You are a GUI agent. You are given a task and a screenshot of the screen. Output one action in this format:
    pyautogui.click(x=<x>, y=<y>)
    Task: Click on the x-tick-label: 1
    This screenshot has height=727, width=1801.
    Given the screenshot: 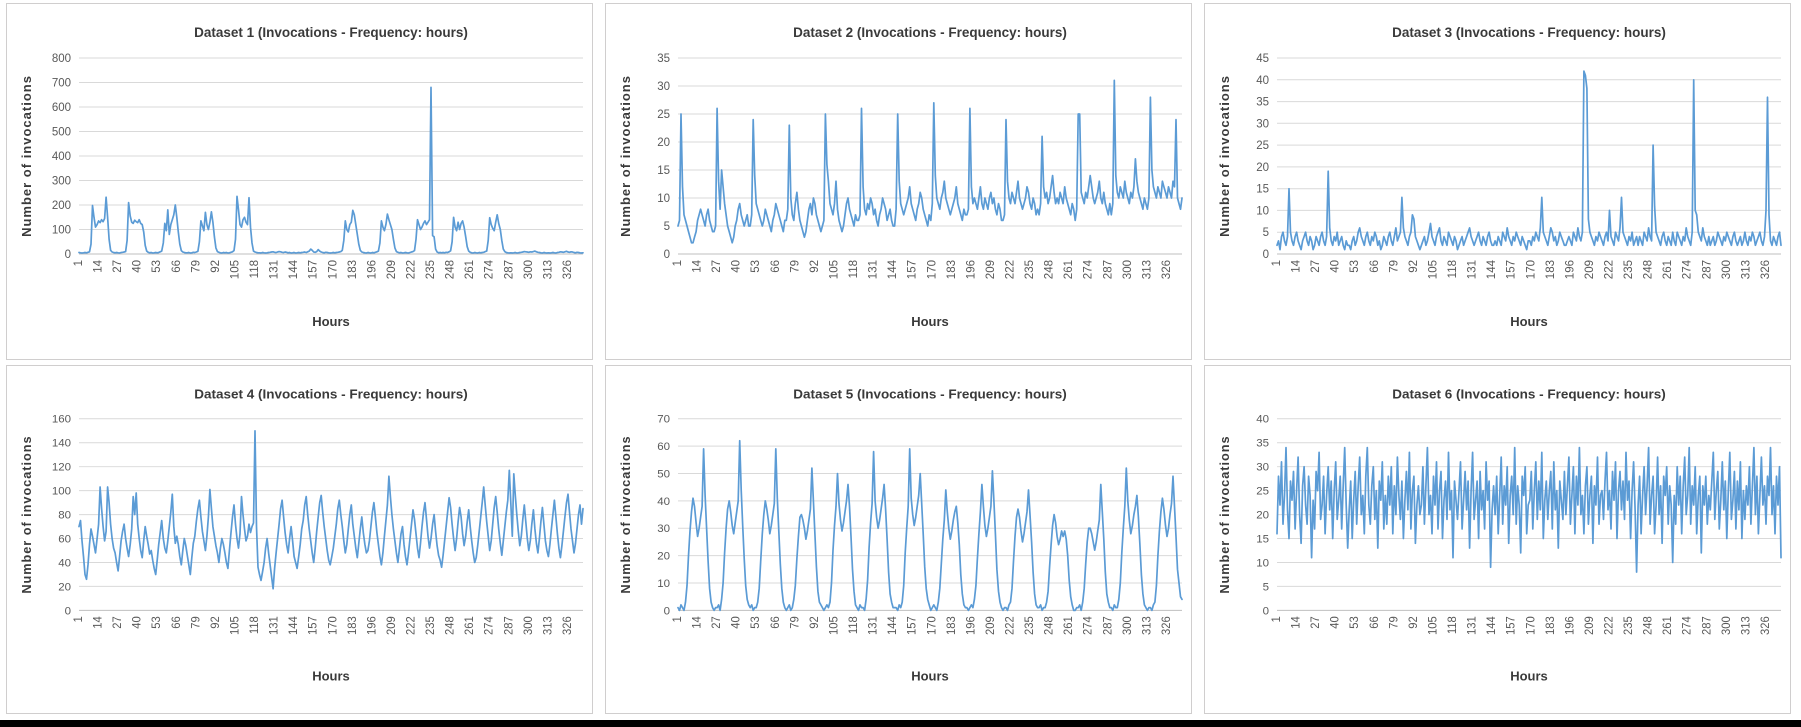 What is the action you would take?
    pyautogui.click(x=1277, y=263)
    